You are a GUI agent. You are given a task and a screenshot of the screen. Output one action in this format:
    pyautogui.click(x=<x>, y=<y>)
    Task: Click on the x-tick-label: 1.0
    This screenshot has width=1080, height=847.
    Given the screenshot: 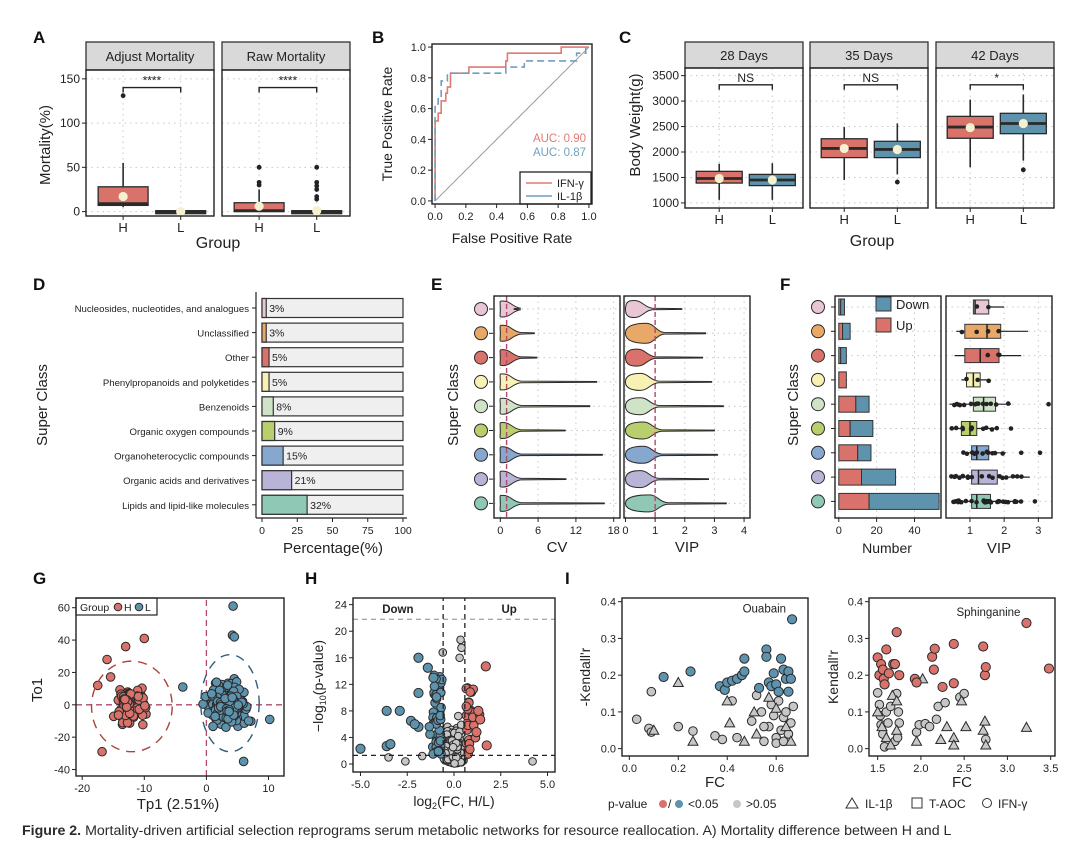 What is the action you would take?
    pyautogui.click(x=588, y=217)
    